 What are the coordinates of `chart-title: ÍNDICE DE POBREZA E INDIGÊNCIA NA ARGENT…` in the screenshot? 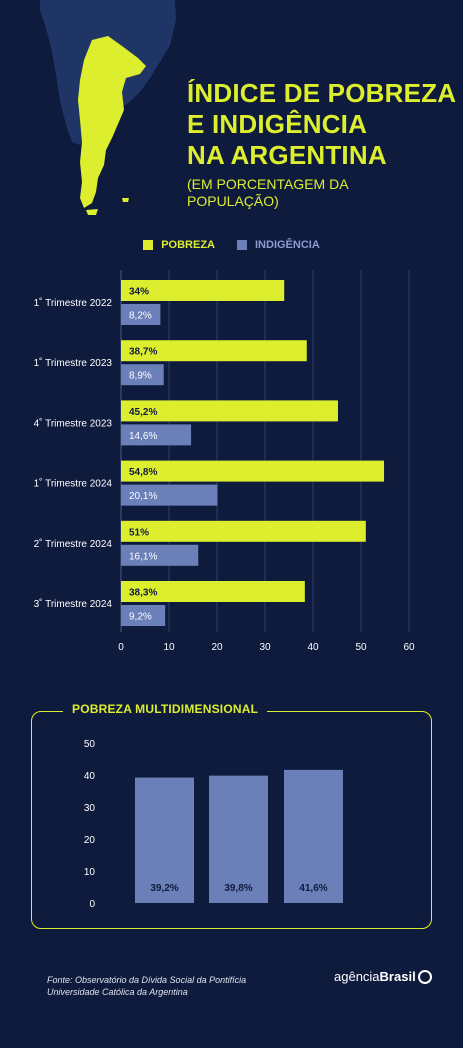 It's located at (321, 124).